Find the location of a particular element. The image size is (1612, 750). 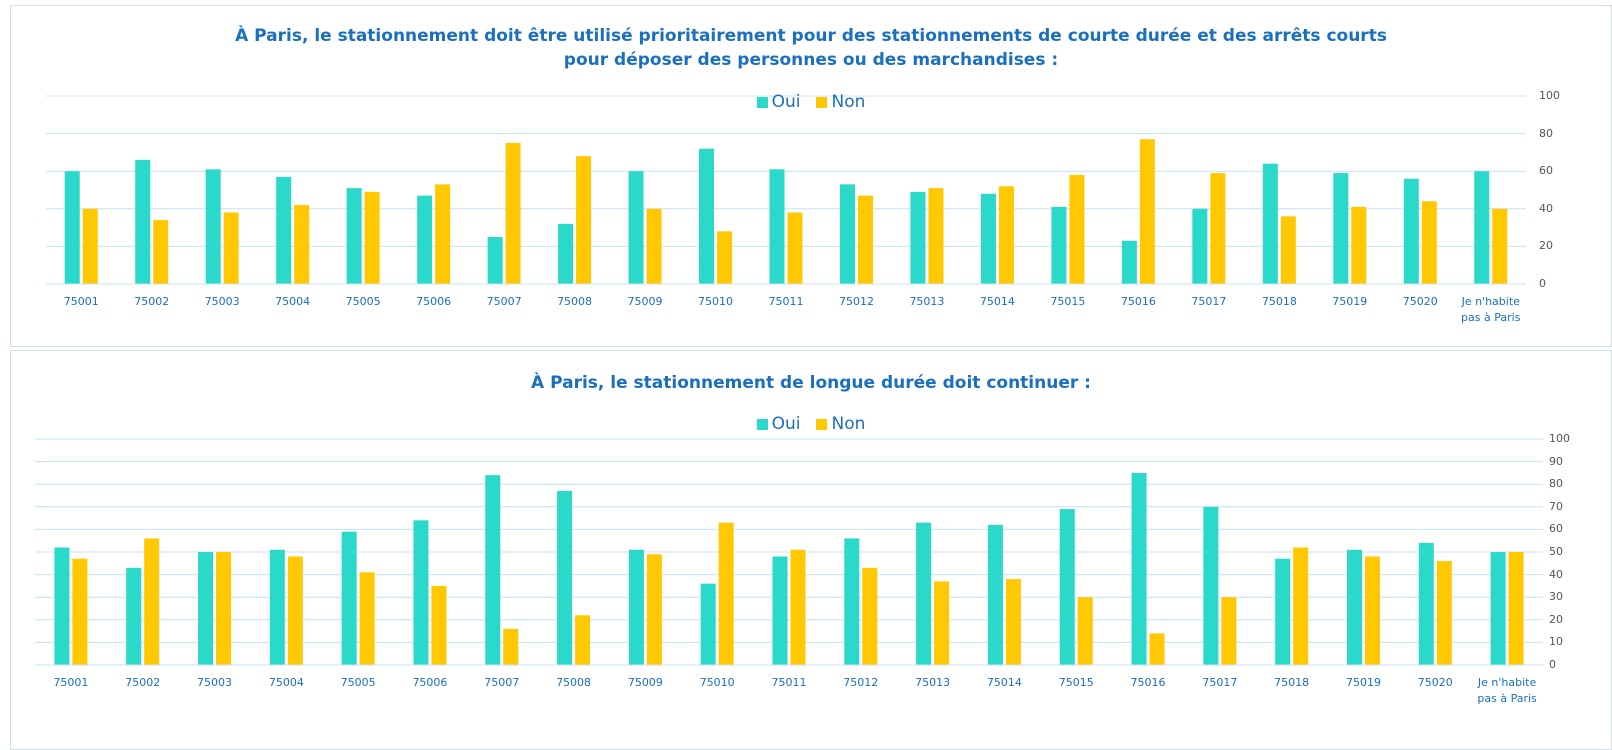

x-tick-label: 75019 is located at coordinates (1363, 682).